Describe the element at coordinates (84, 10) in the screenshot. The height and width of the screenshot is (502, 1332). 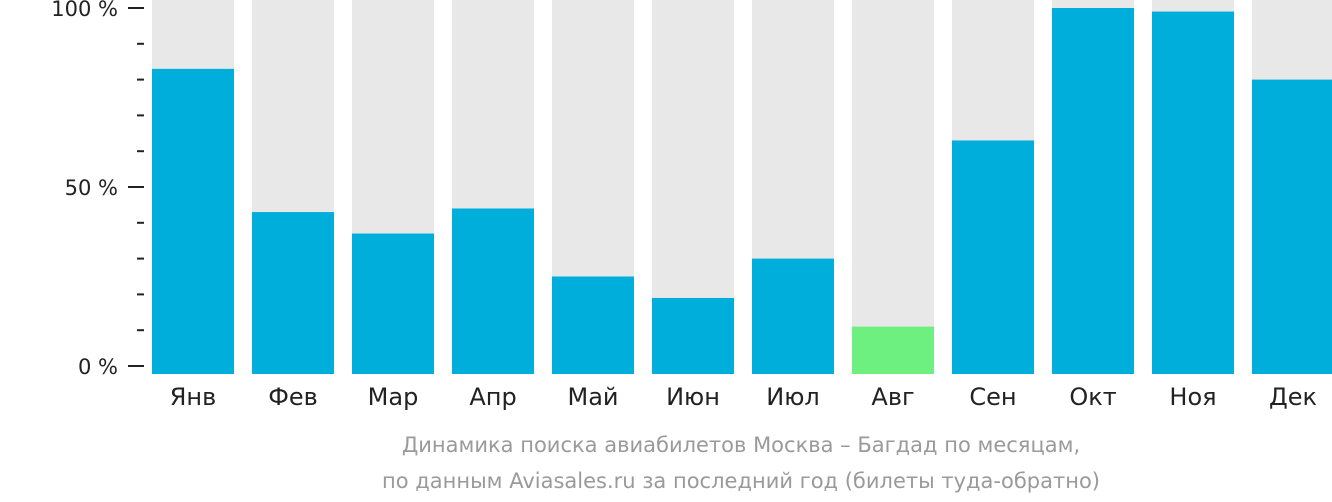
I see `y-tick-label: 100 %` at that location.